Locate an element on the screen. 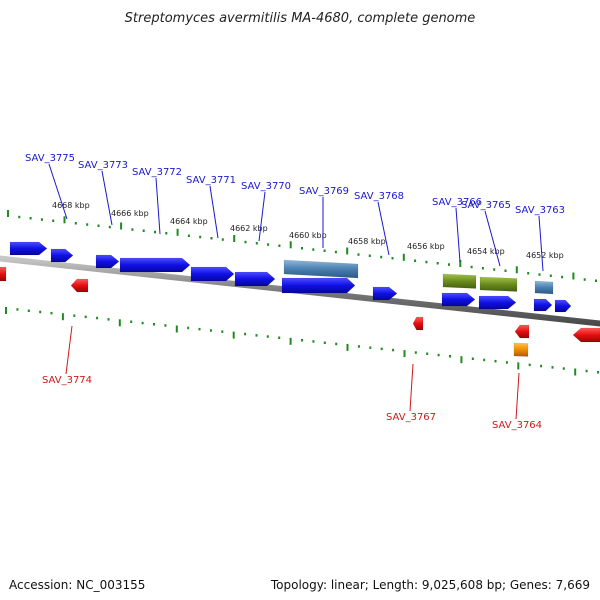 The image size is (600, 600). scale-tick-label: 4654 kbp is located at coordinates (486, 251).